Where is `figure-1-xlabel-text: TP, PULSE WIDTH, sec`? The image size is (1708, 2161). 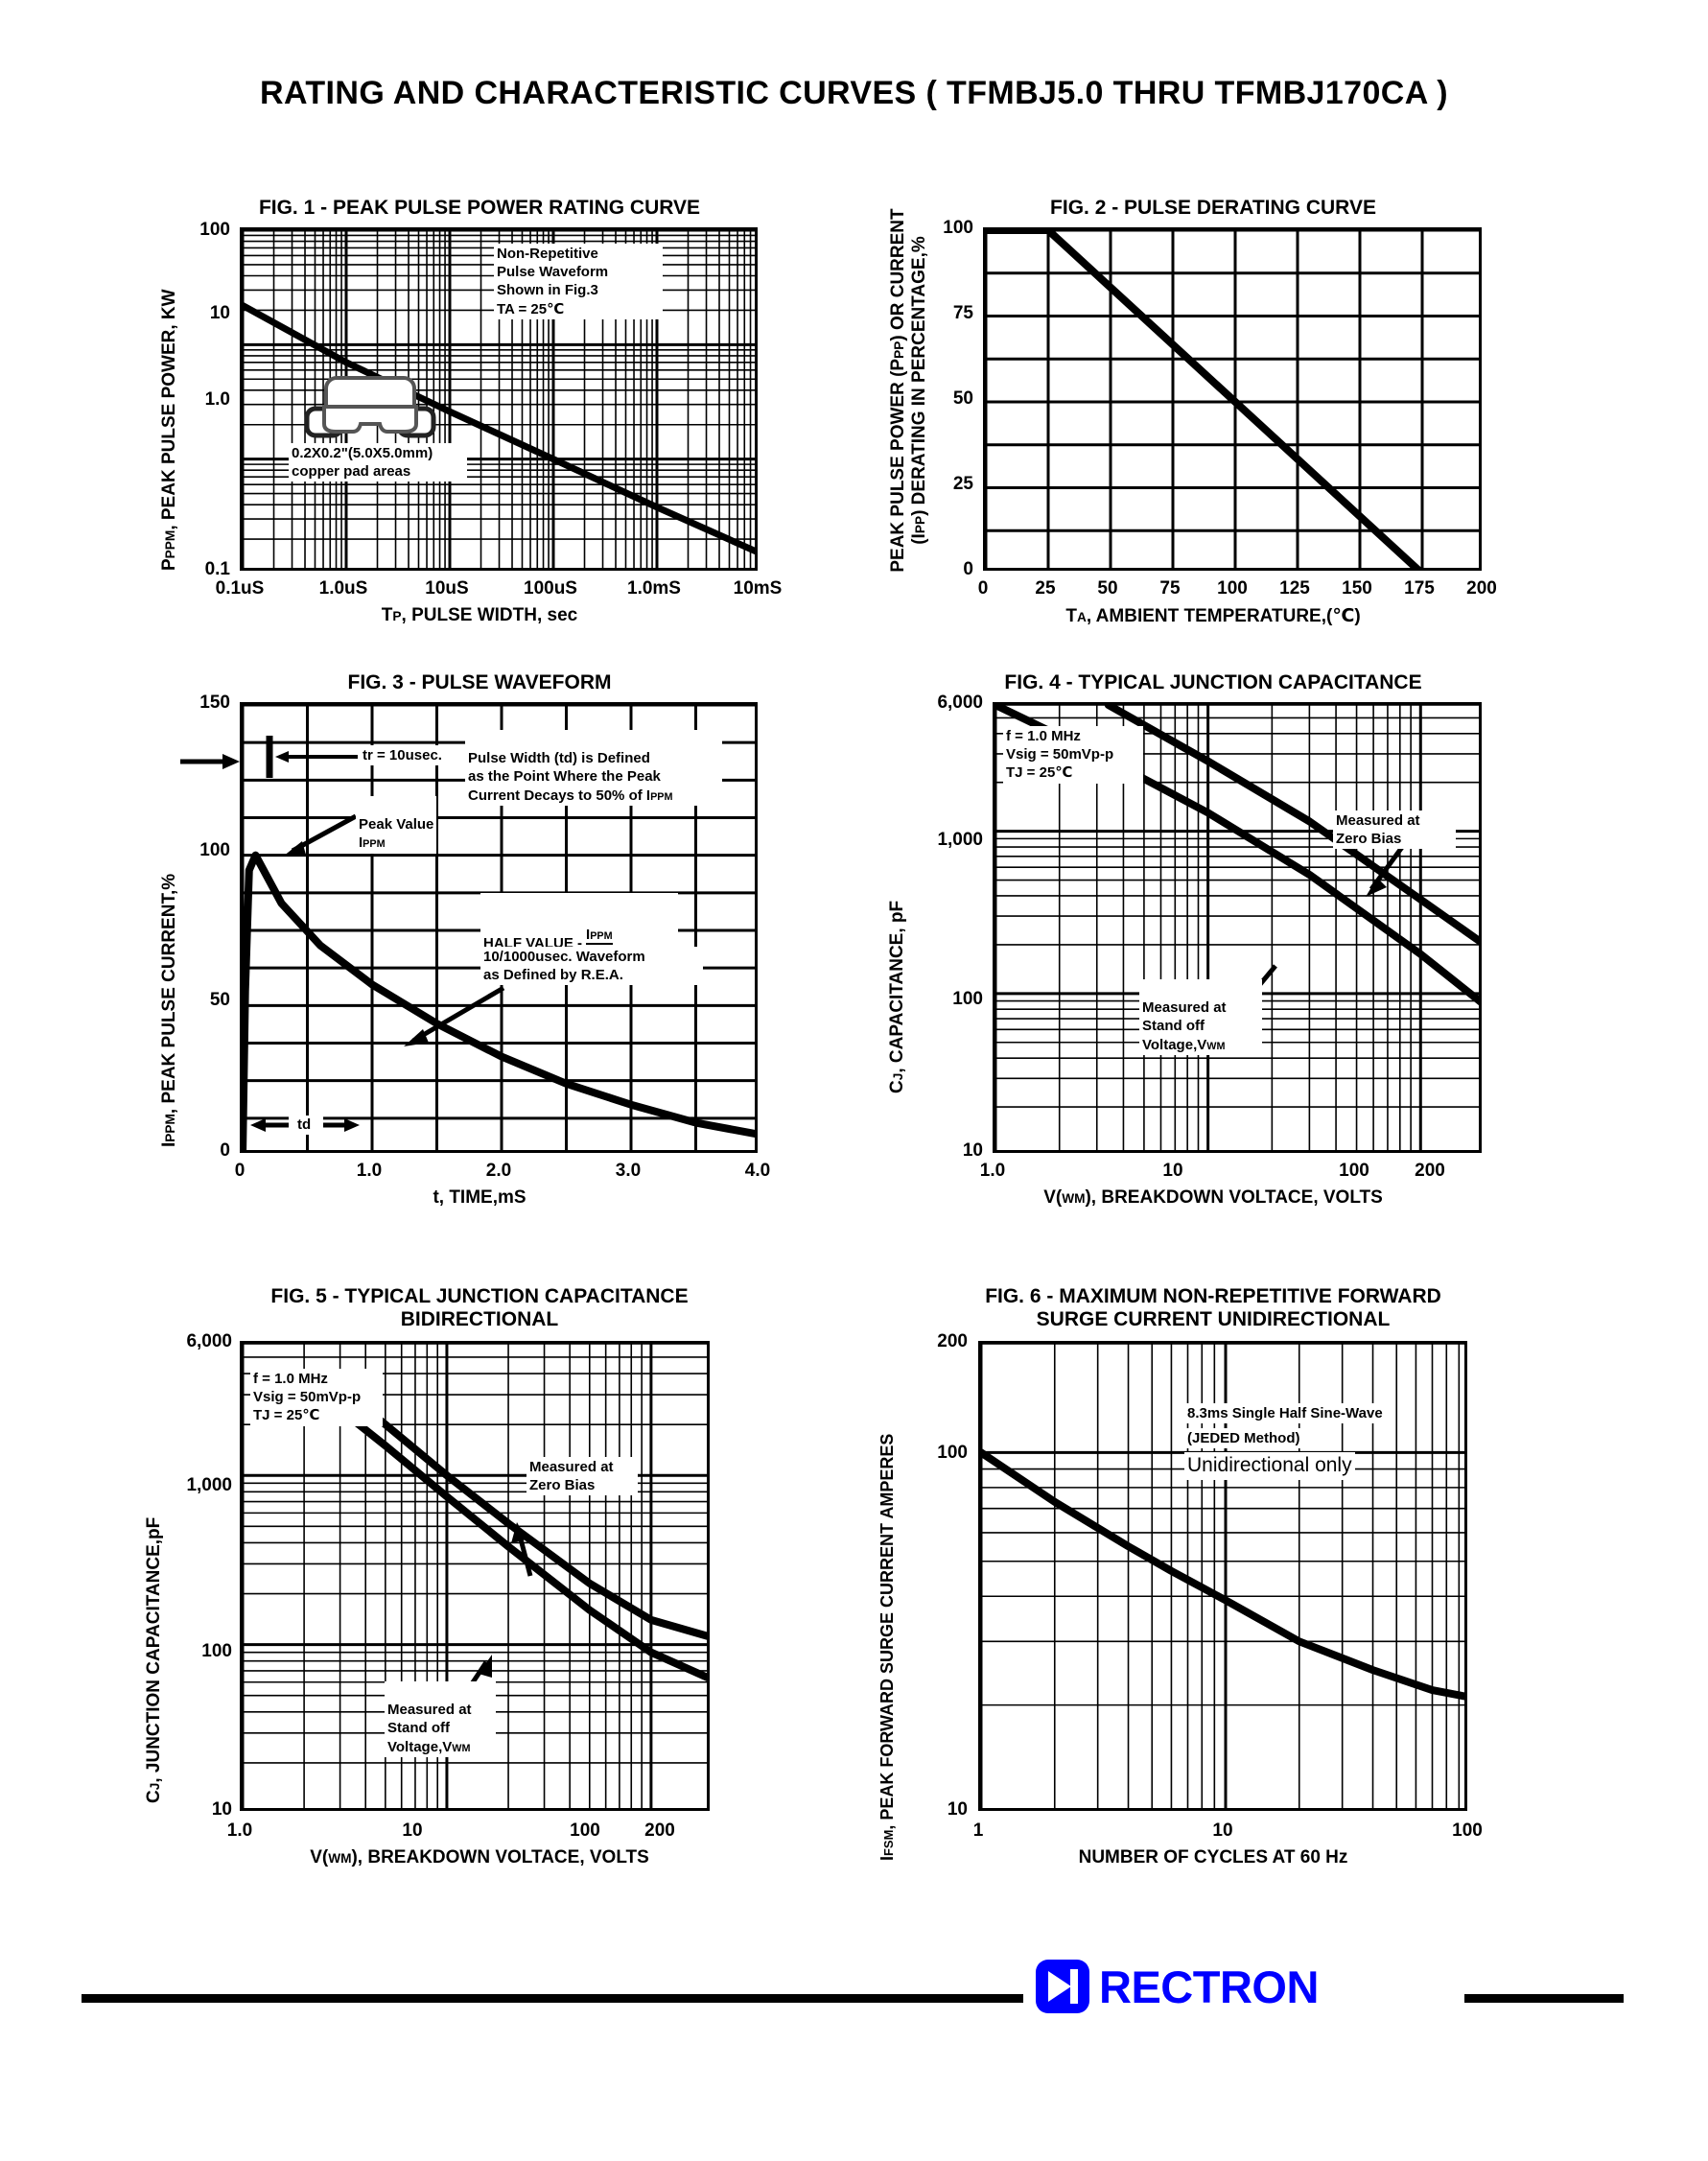 figure-1-xlabel-text: TP, PULSE WIDTH, sec is located at coordinates (480, 615).